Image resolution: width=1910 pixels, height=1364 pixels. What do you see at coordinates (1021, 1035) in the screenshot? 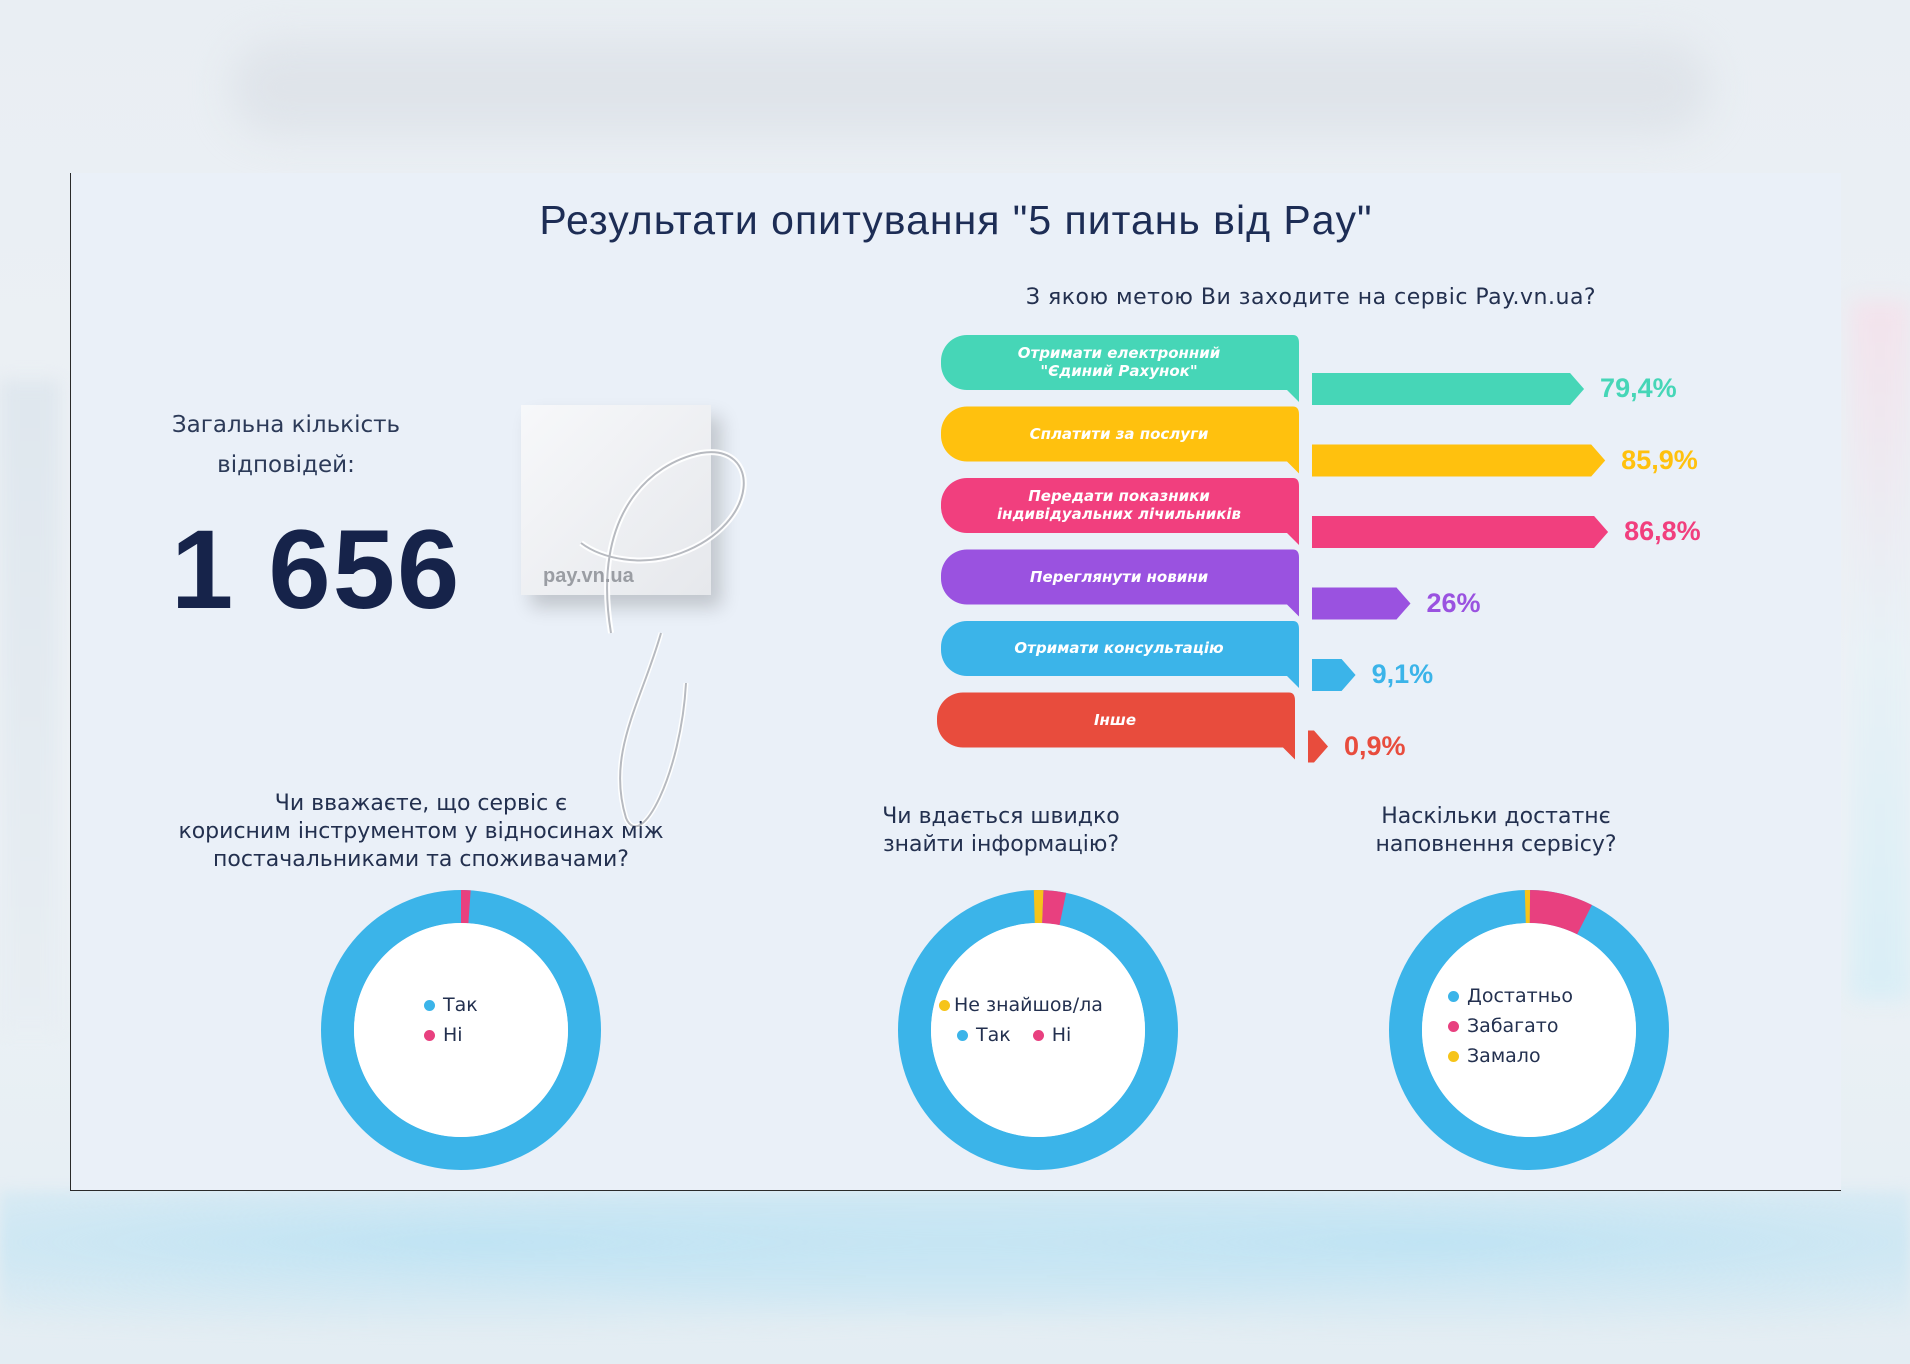
I see `legend-item-yes-no: Так Ні` at bounding box center [1021, 1035].